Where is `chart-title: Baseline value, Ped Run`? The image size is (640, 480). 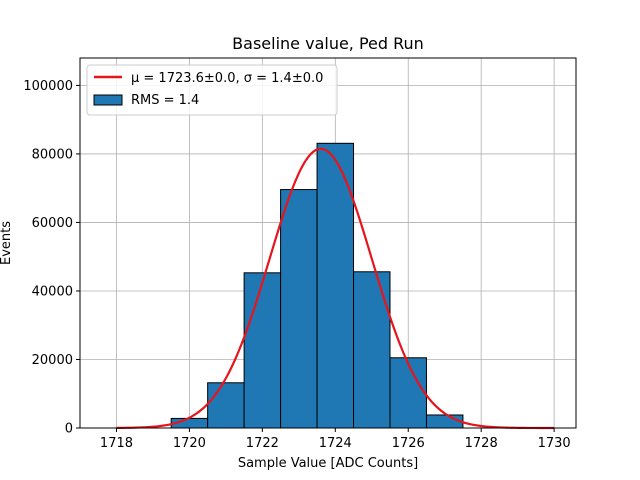 chart-title: Baseline value, Ped Run is located at coordinates (328, 43).